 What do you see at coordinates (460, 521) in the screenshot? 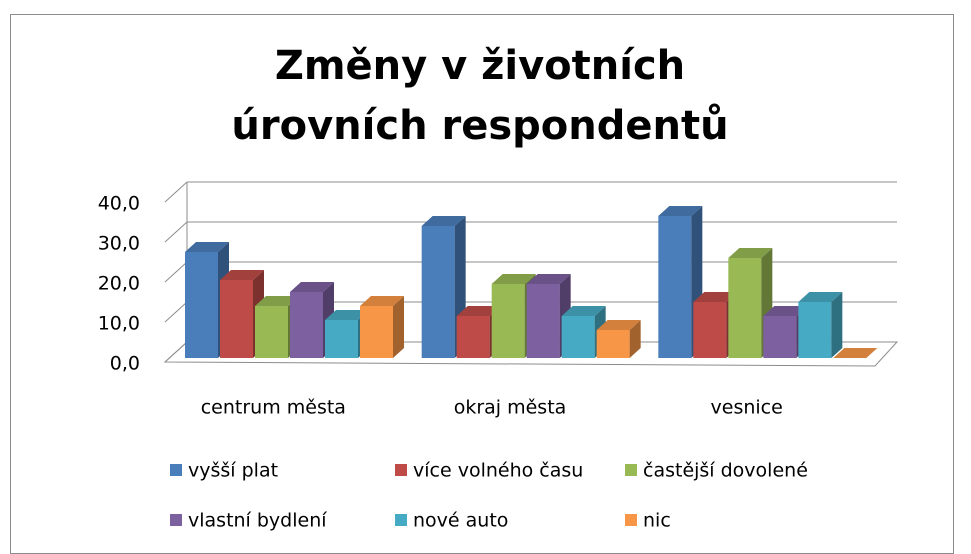
I see `legend-label: nové auto` at bounding box center [460, 521].